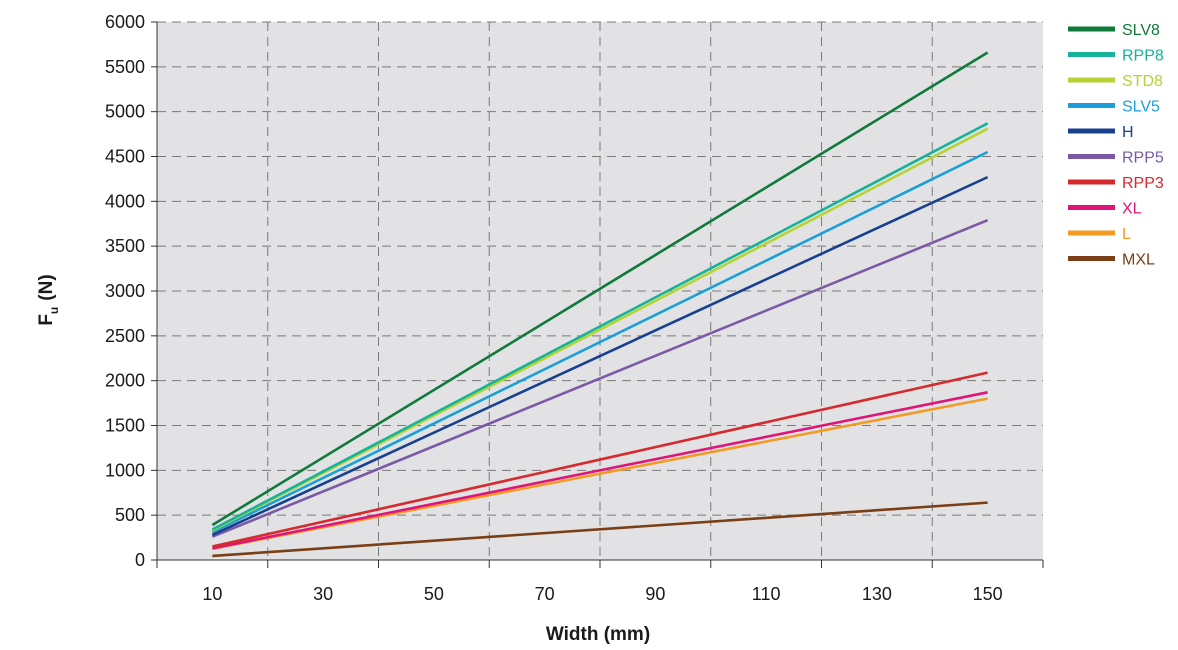 This screenshot has width=1178, height=650. Describe the element at coordinates (598, 634) in the screenshot. I see `x-axis-title: Width (mm)` at that location.